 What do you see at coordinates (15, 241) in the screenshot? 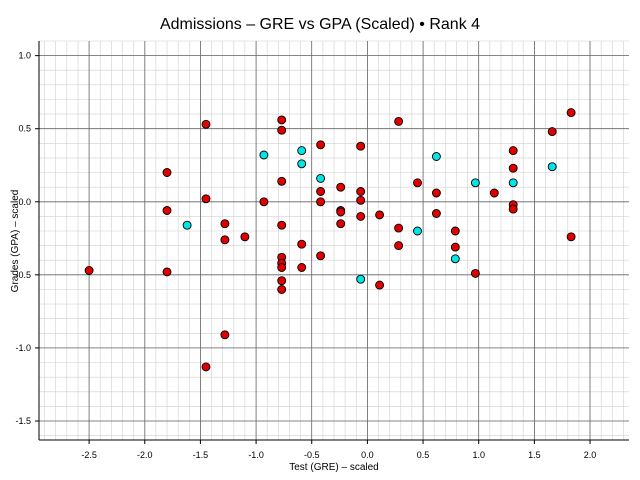
I see `y-axis-label: Grades (GPA) – scaled` at bounding box center [15, 241].